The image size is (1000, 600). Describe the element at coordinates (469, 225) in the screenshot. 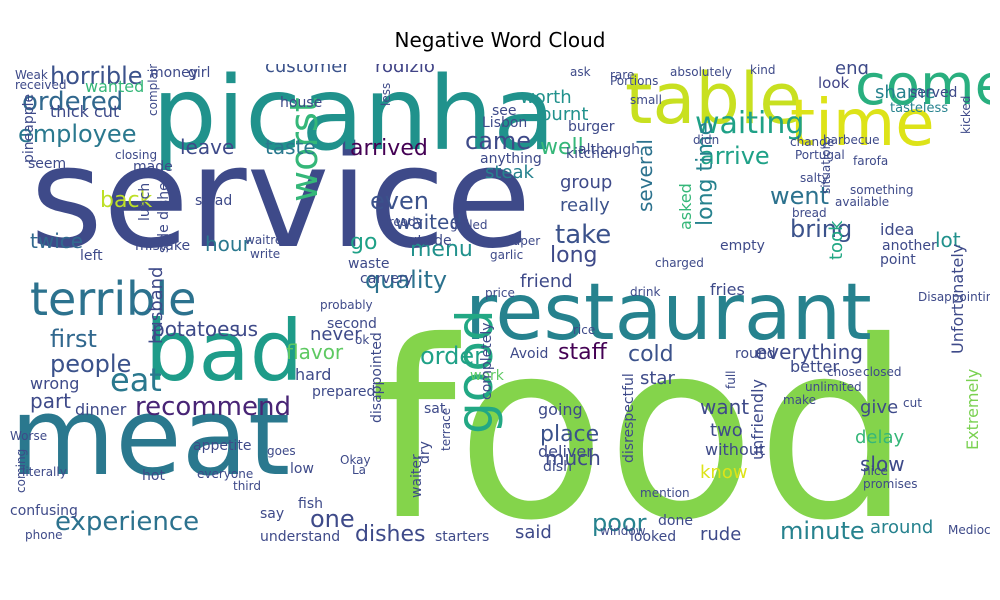

I see `cloud-word: grilled` at that location.